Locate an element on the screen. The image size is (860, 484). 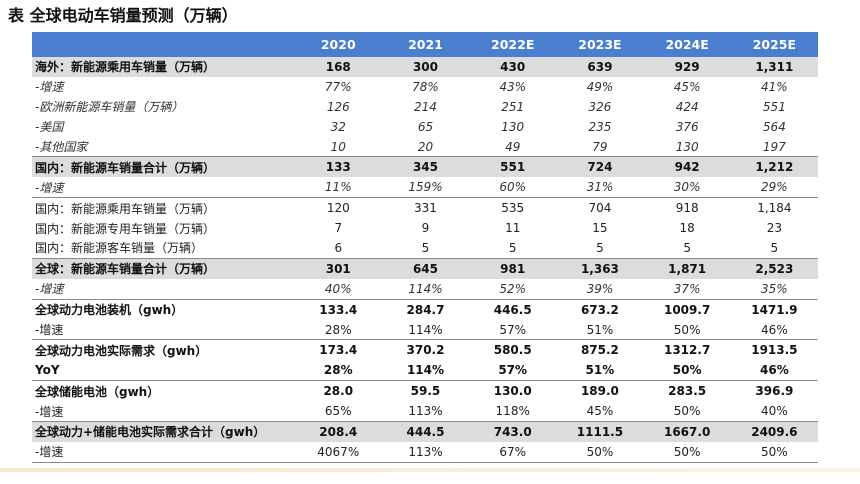
value-cell: 159% is located at coordinates (425, 187).